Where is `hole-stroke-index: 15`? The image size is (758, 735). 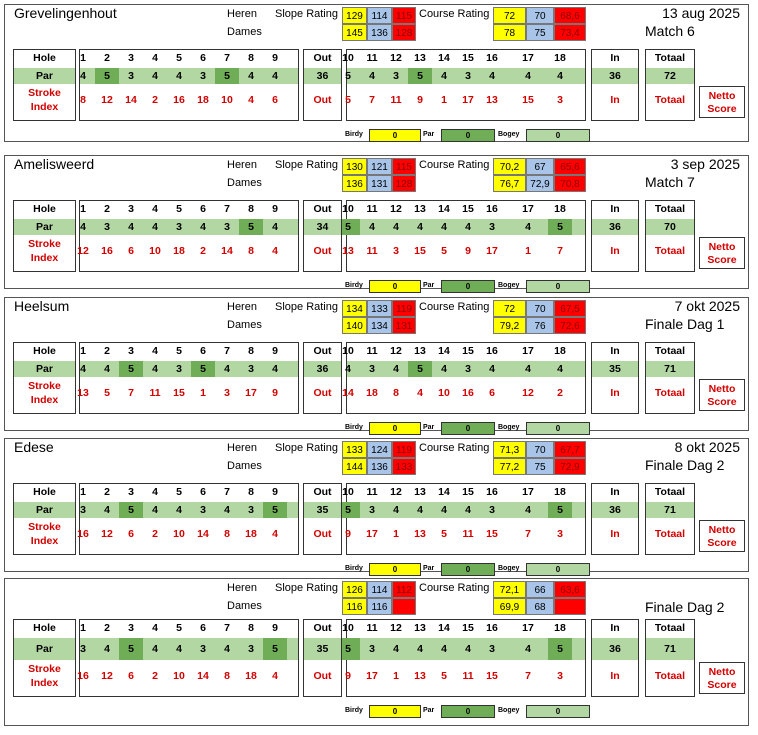
hole-stroke-index: 15 is located at coordinates (492, 676).